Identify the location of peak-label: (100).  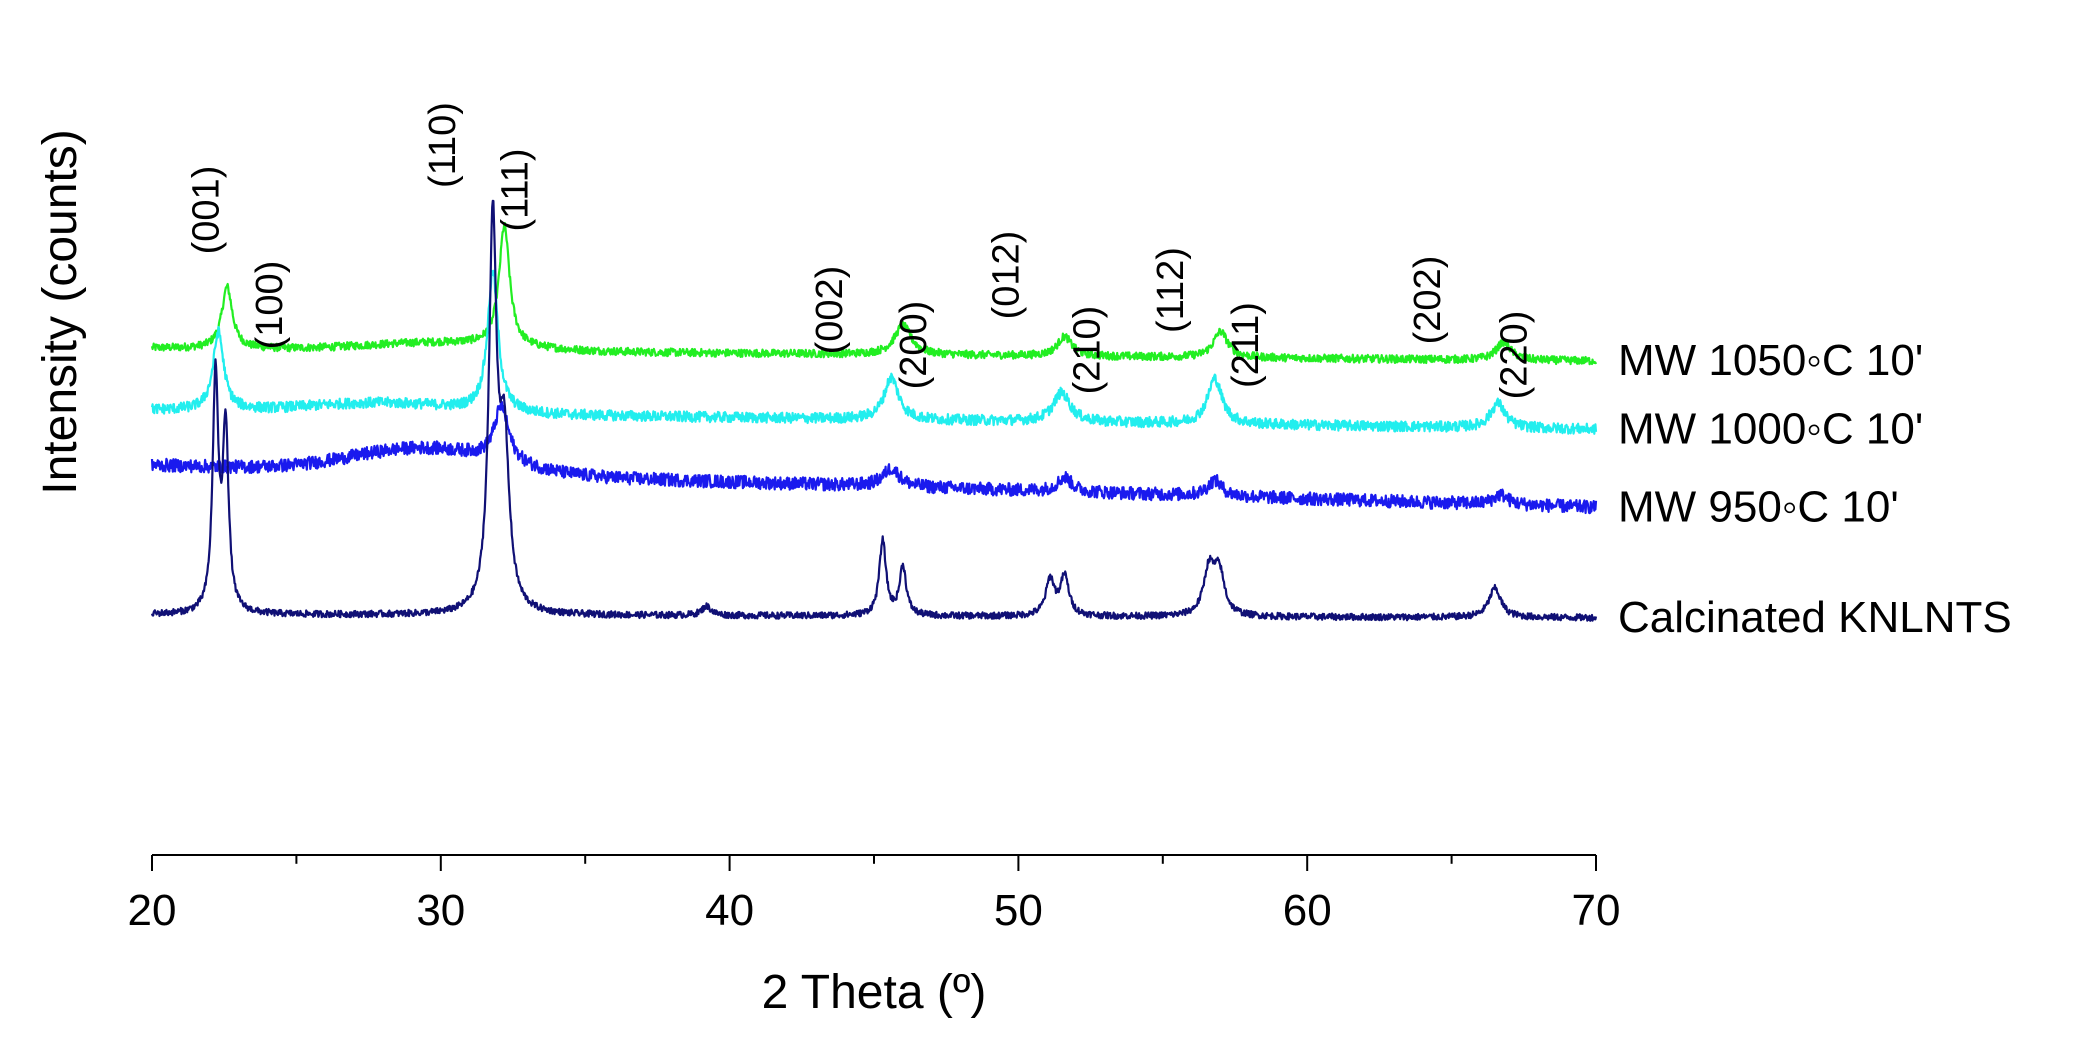
(270, 305).